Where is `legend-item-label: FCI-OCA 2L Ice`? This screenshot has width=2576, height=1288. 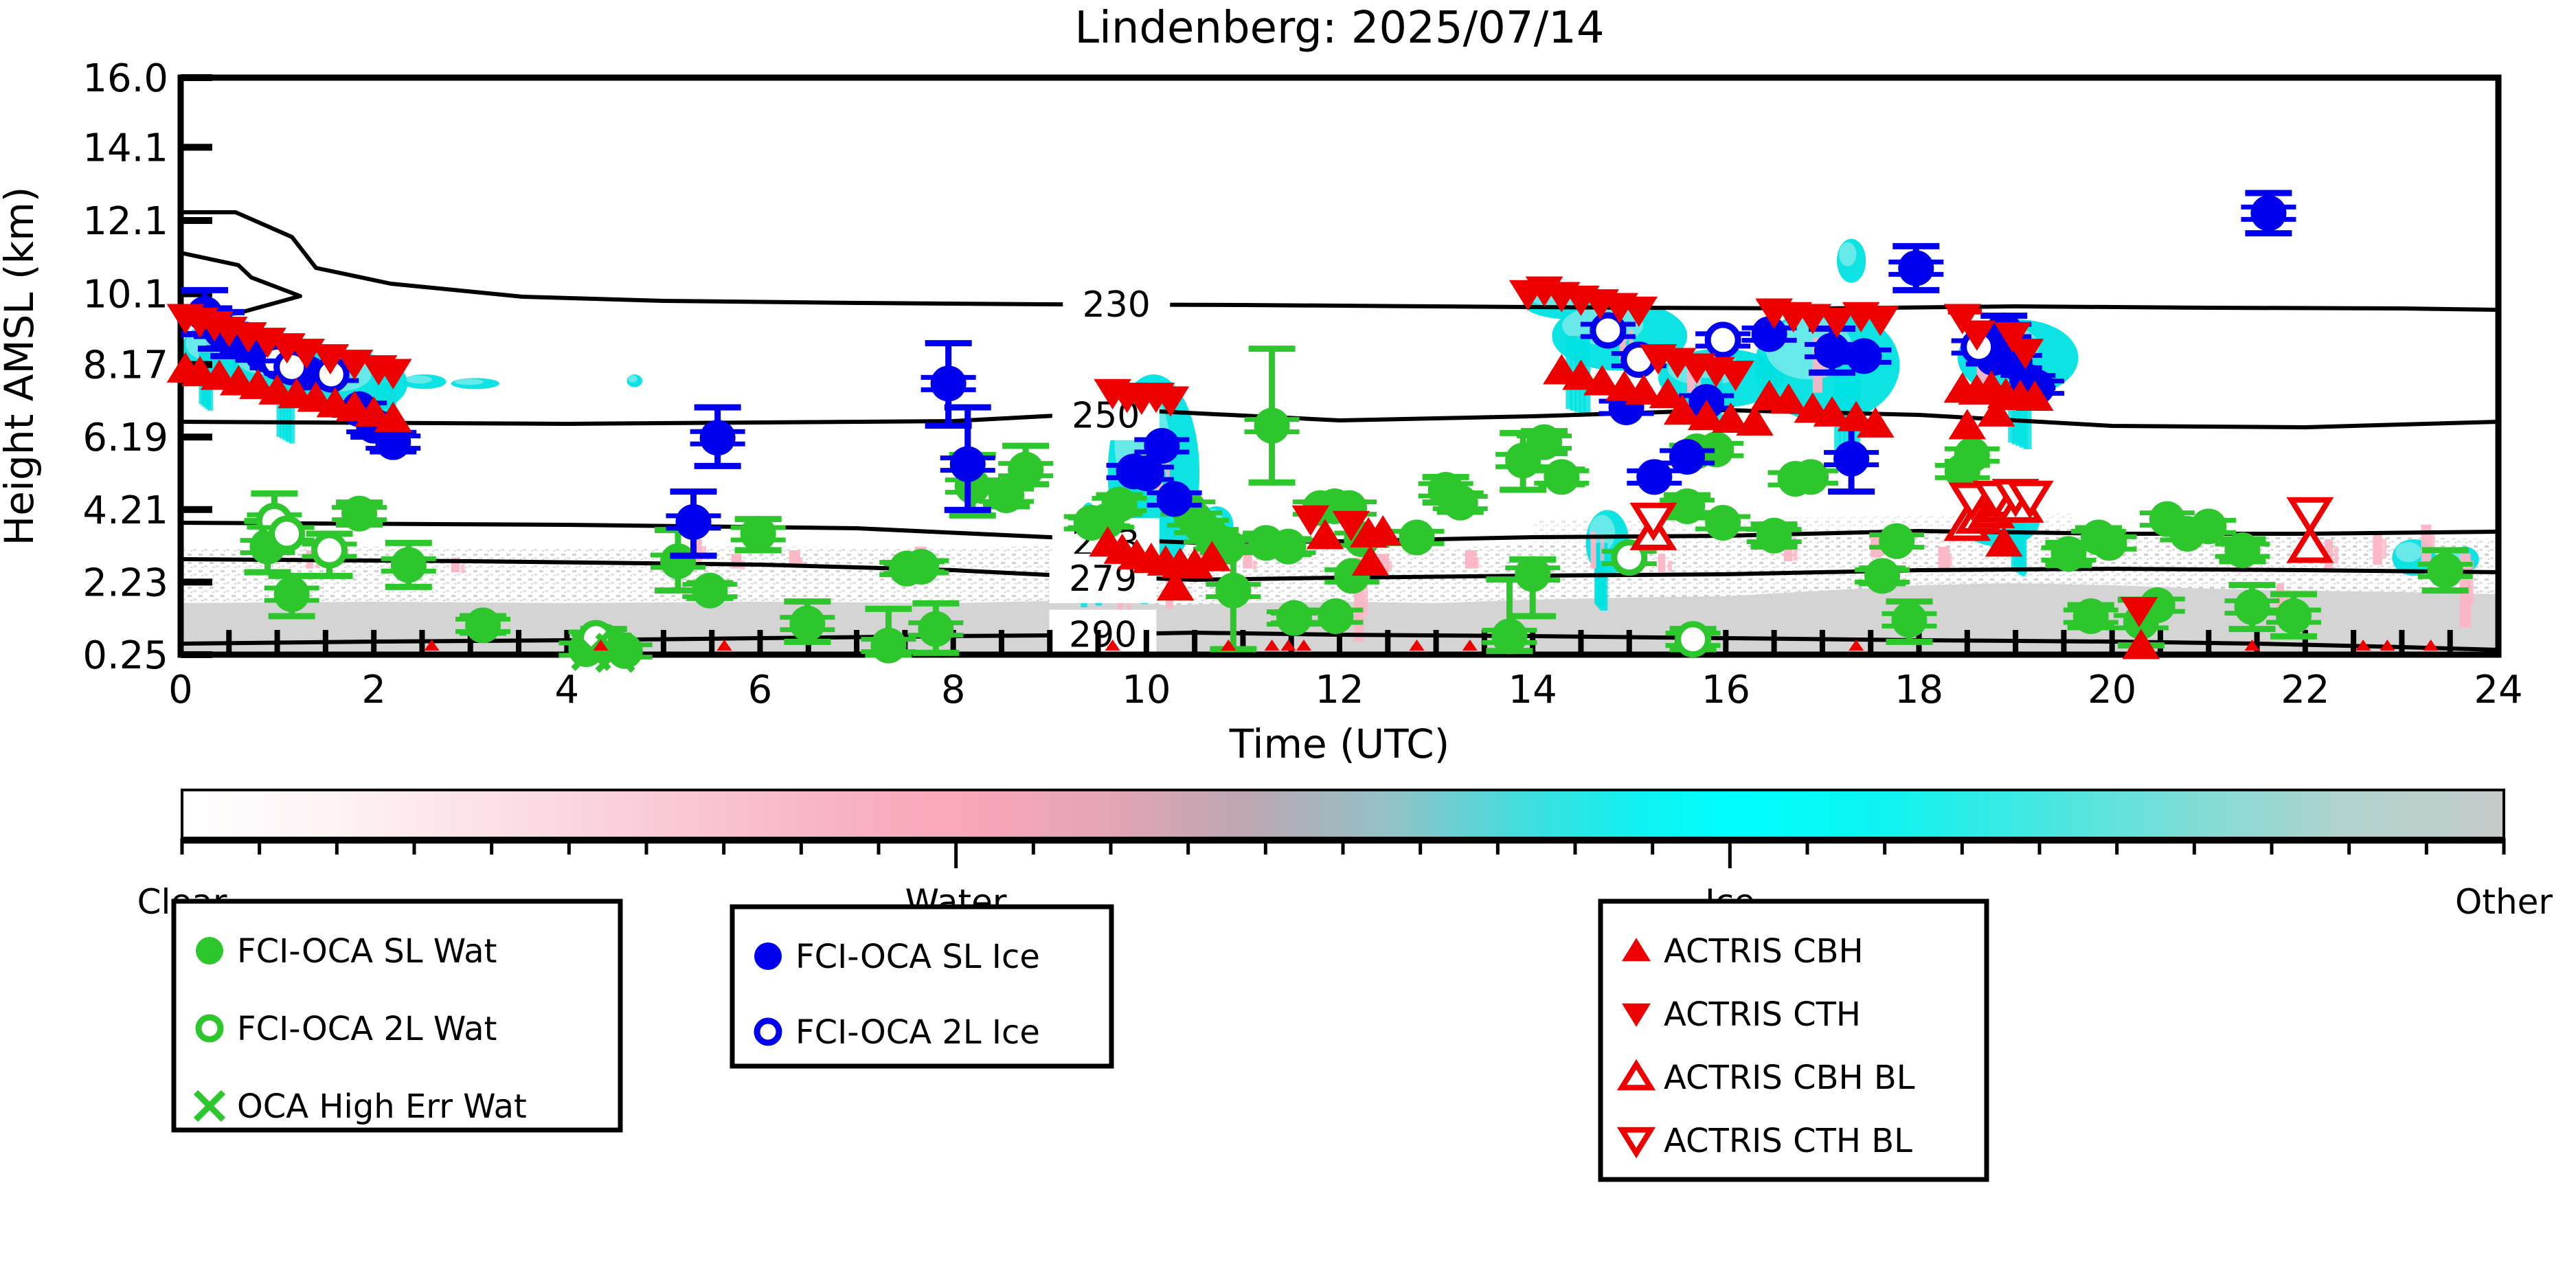
legend-item-label: FCI-OCA 2L Ice is located at coordinates (917, 1032).